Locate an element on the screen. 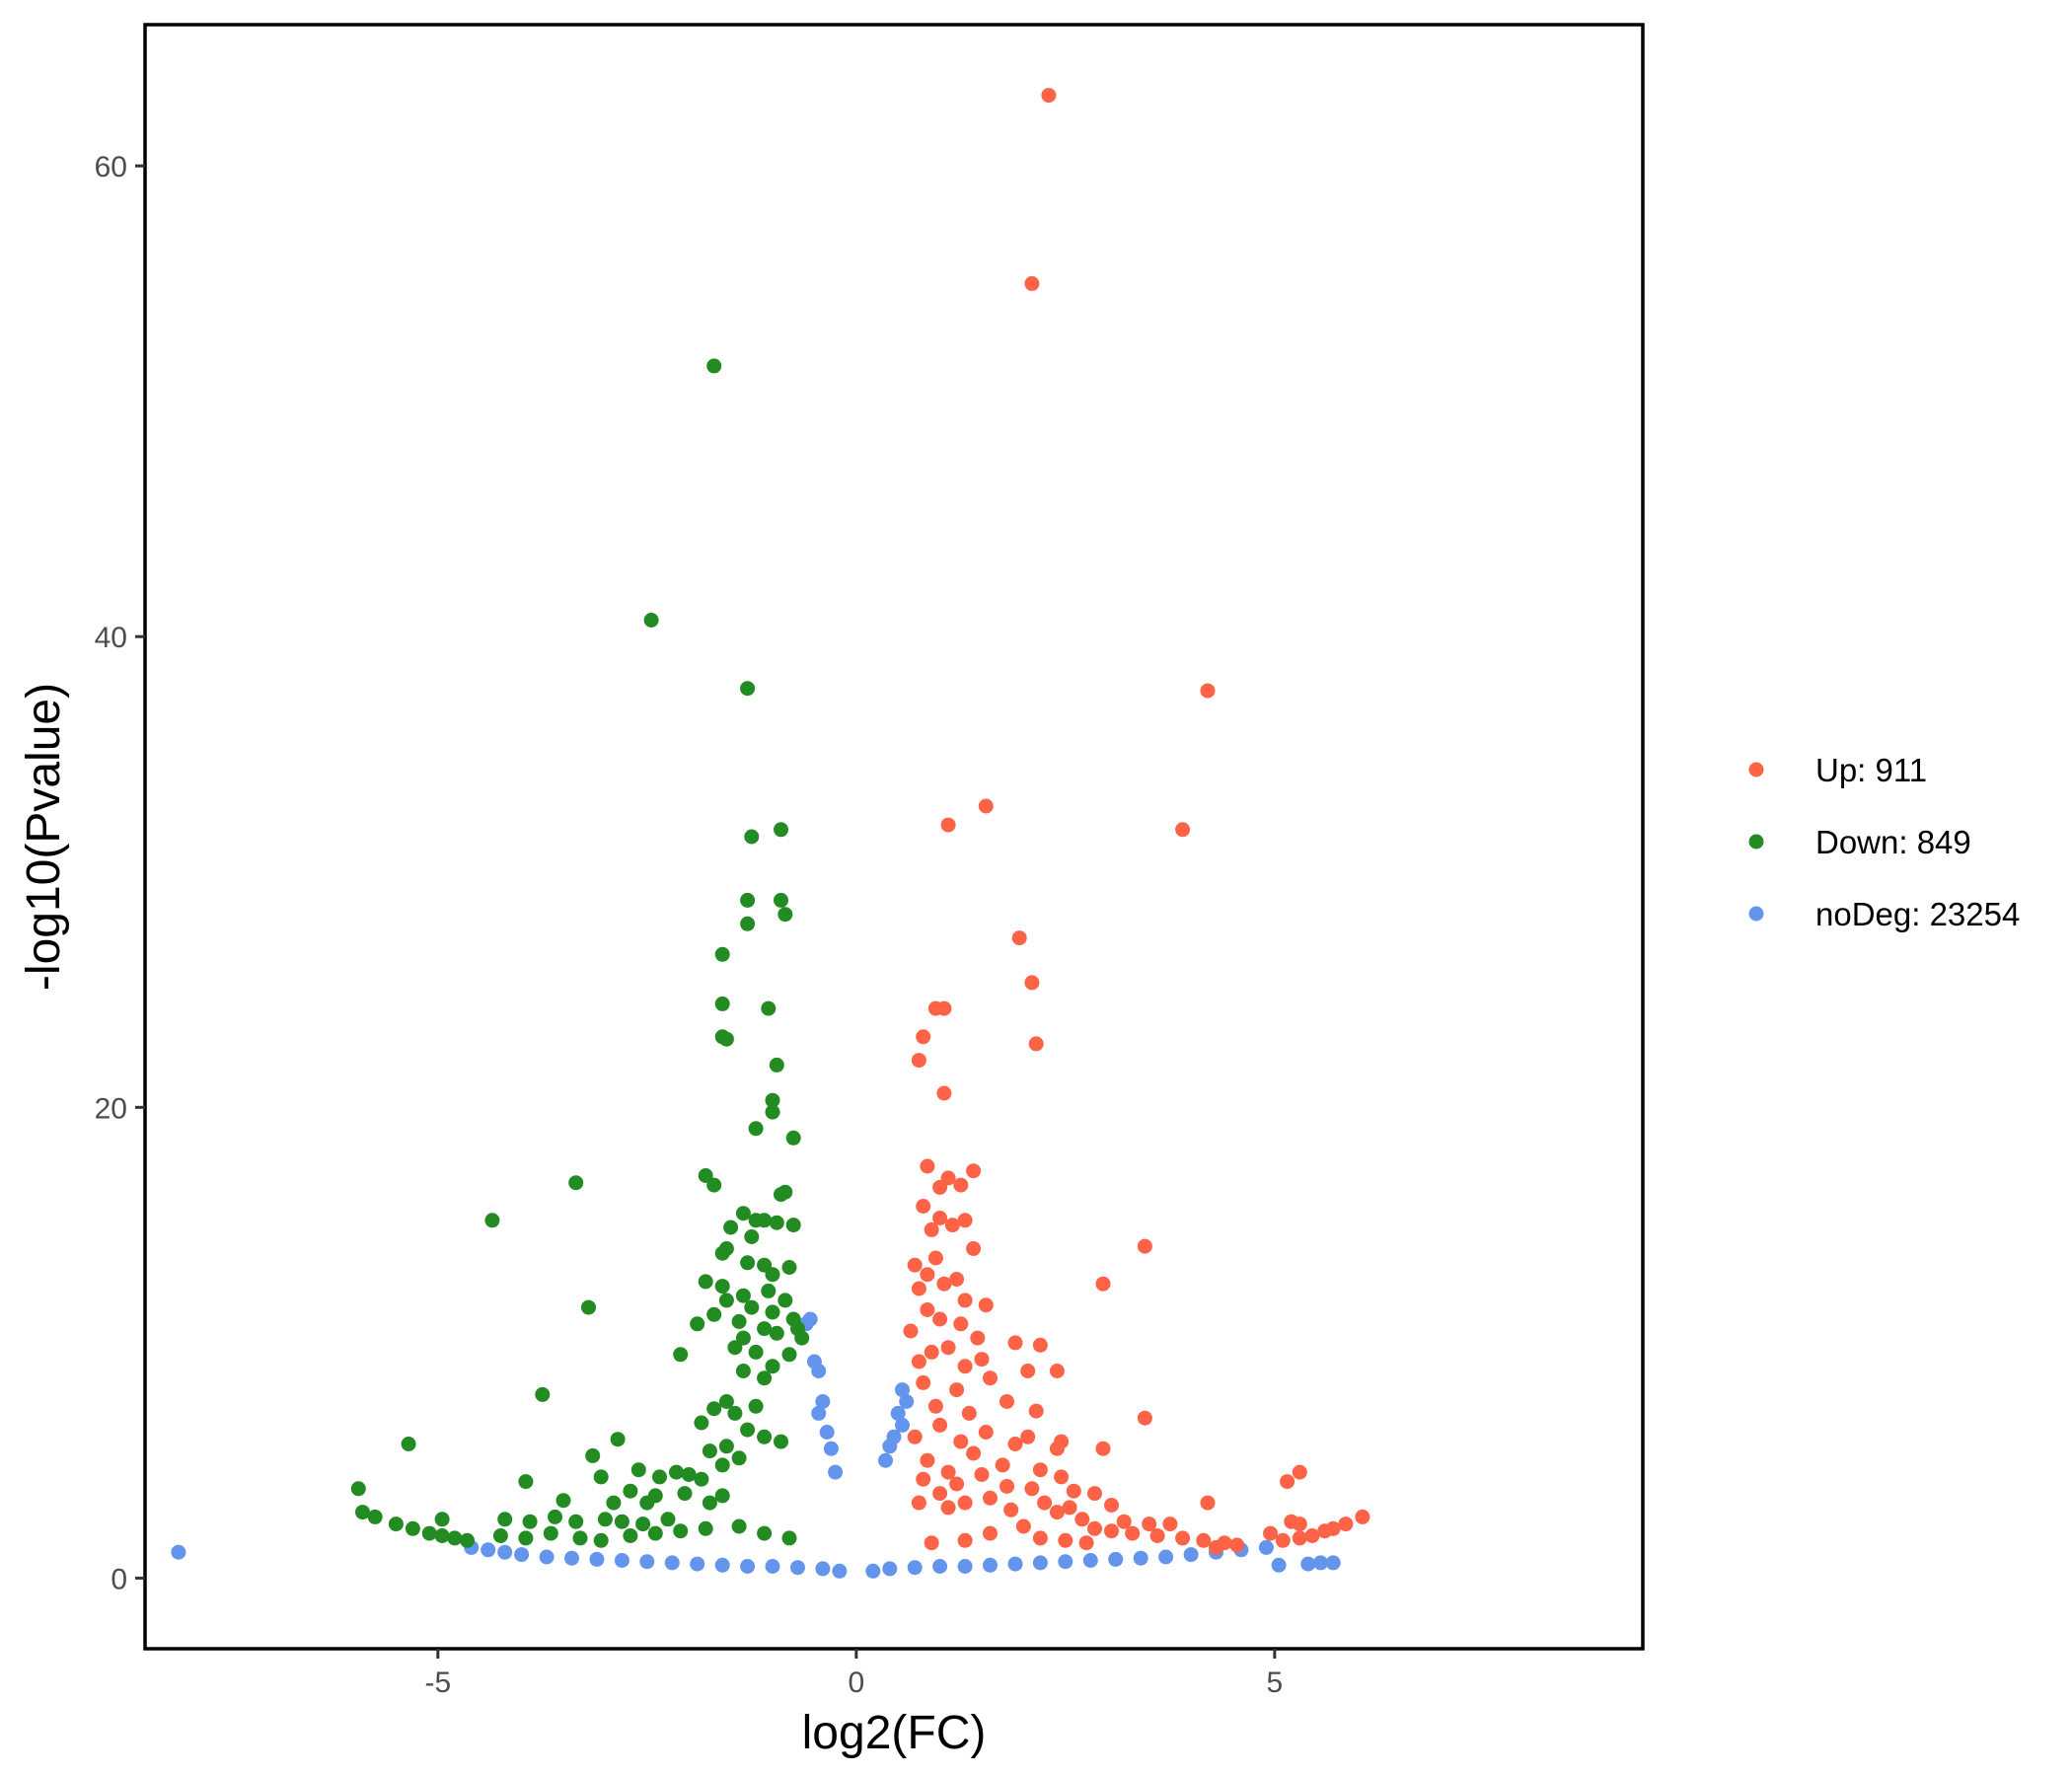 The width and height of the screenshot is (2072, 1776). legend-item: Down: 849 is located at coordinates (1860, 842).